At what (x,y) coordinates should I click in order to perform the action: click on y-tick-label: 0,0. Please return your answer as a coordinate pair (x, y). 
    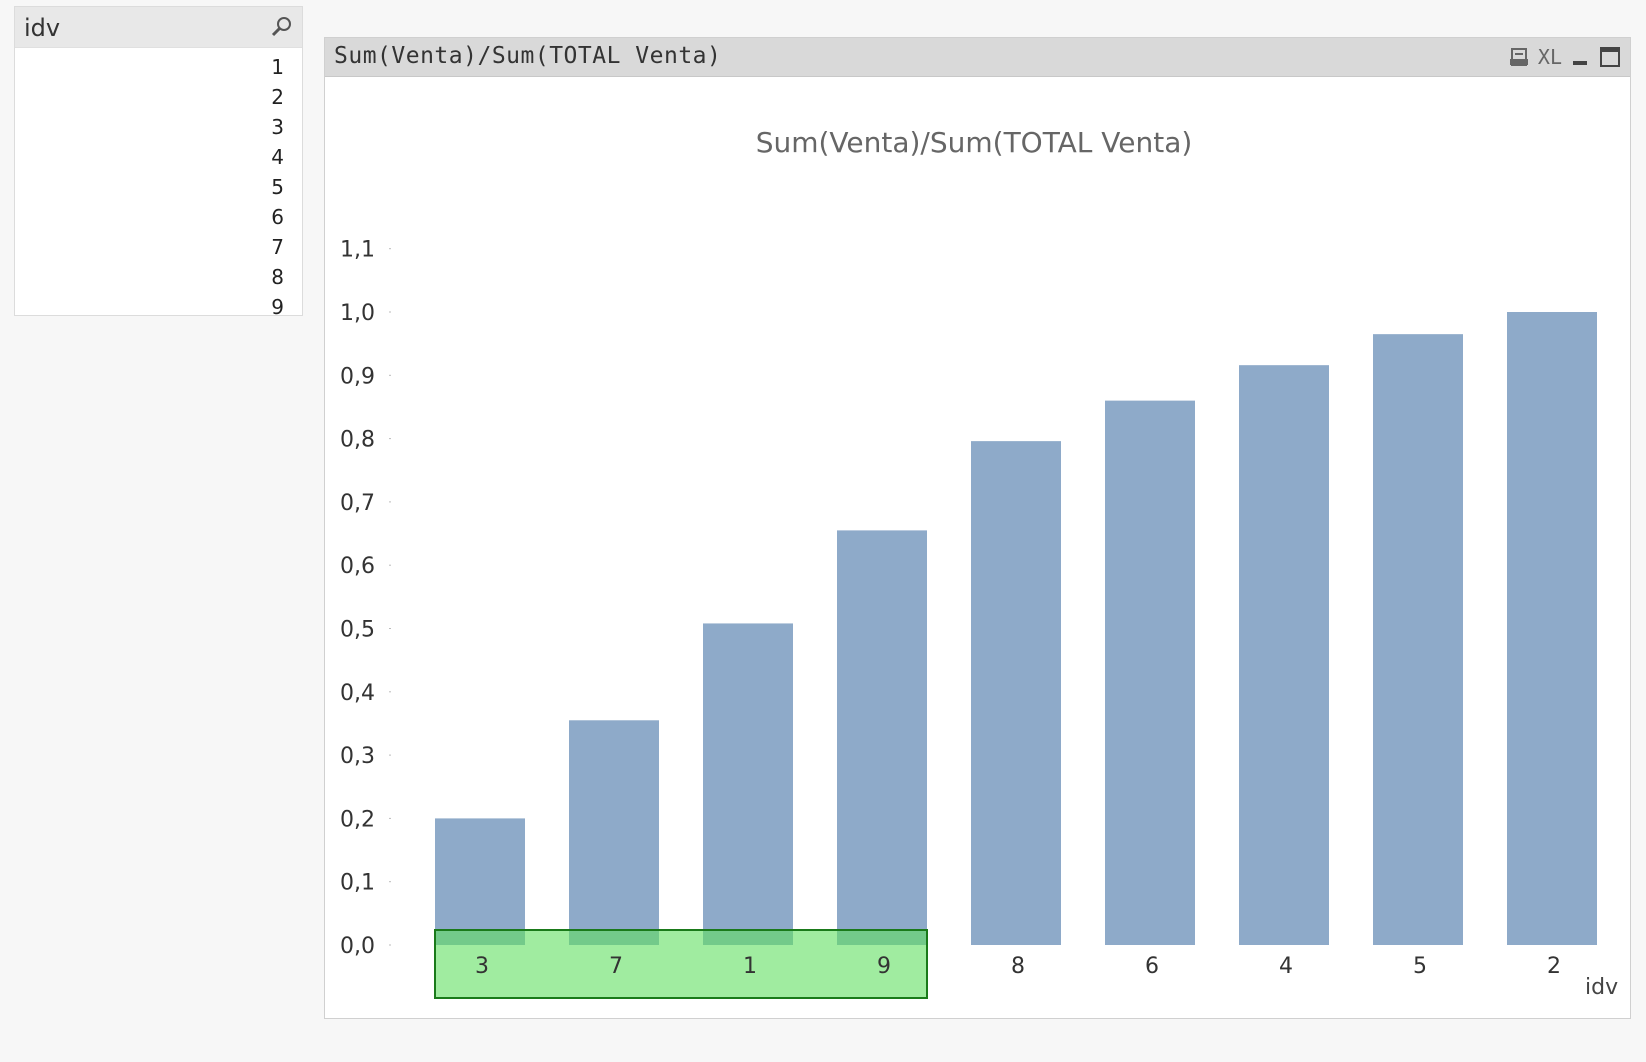
    Looking at the image, I should click on (357, 946).